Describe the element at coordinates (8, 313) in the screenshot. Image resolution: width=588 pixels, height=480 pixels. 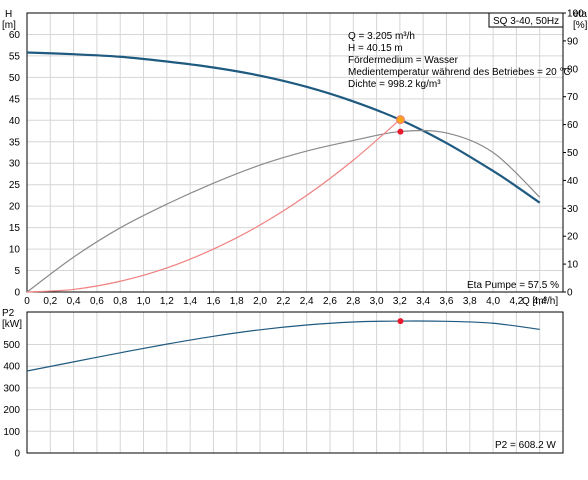
I see `p2-axis-label: P2` at that location.